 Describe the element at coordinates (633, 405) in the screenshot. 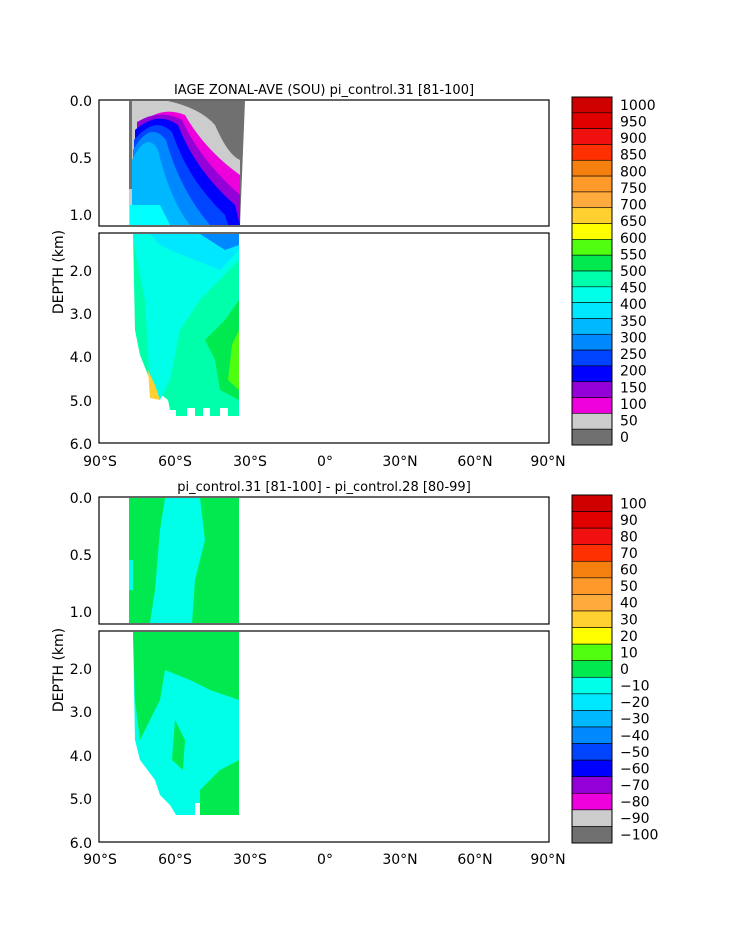

I see `colorbar-label: 100` at that location.